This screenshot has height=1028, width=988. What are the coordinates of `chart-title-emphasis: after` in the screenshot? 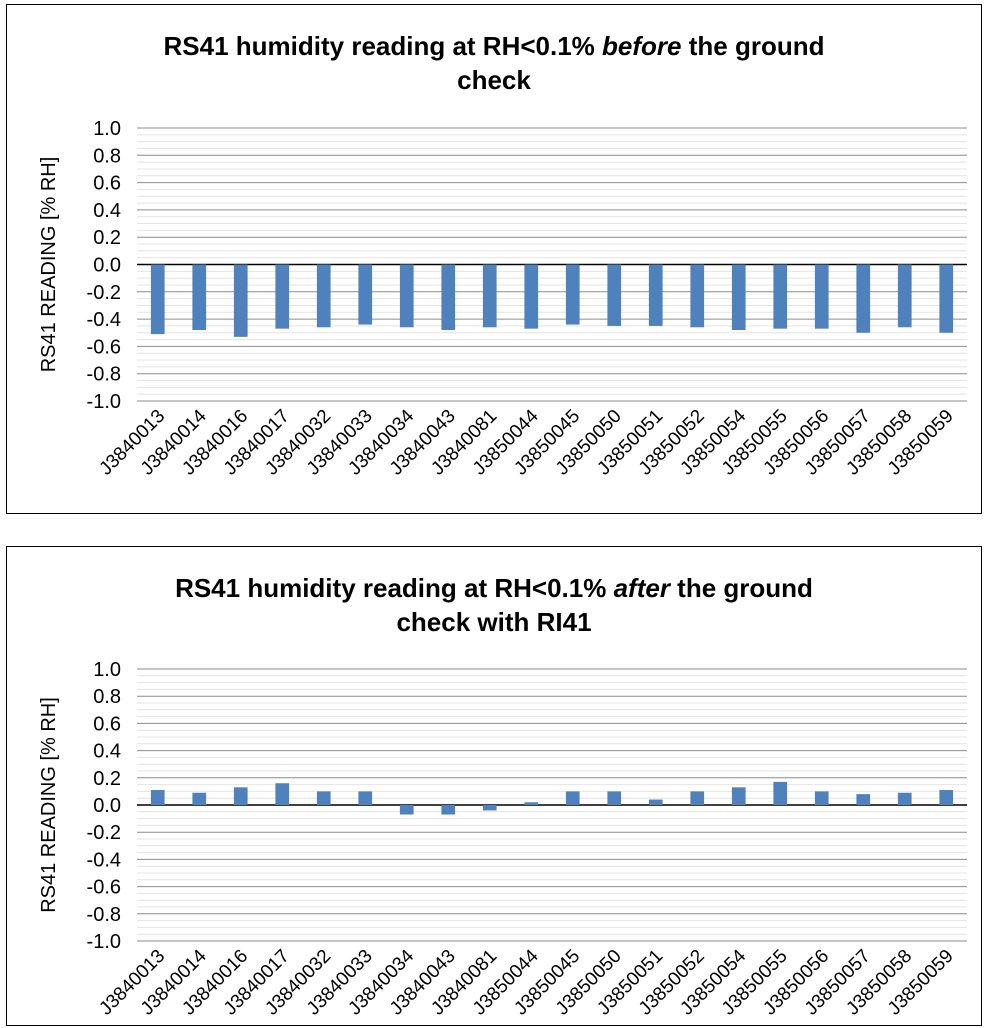 It's located at (641, 588).